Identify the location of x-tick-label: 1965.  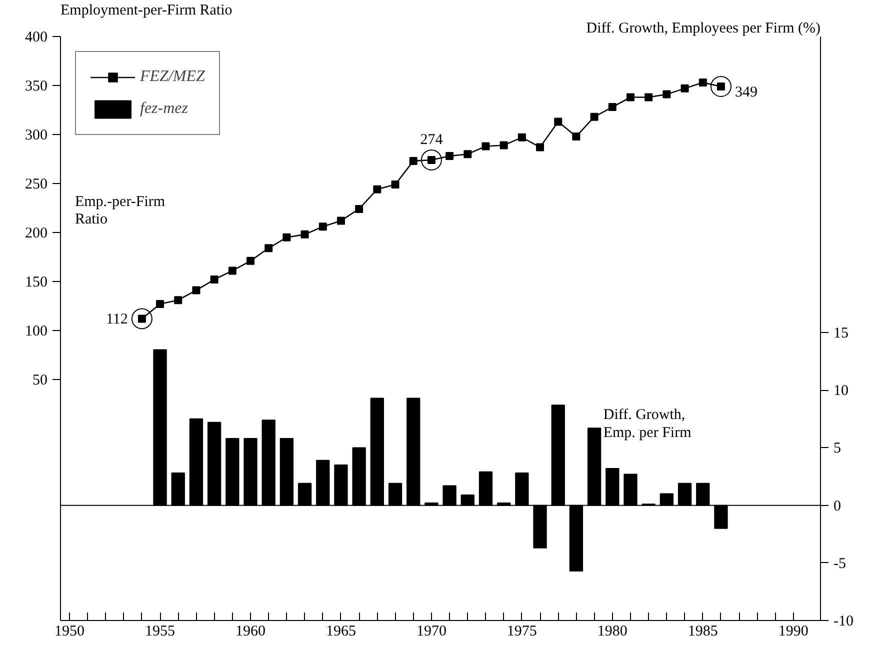
(341, 632).